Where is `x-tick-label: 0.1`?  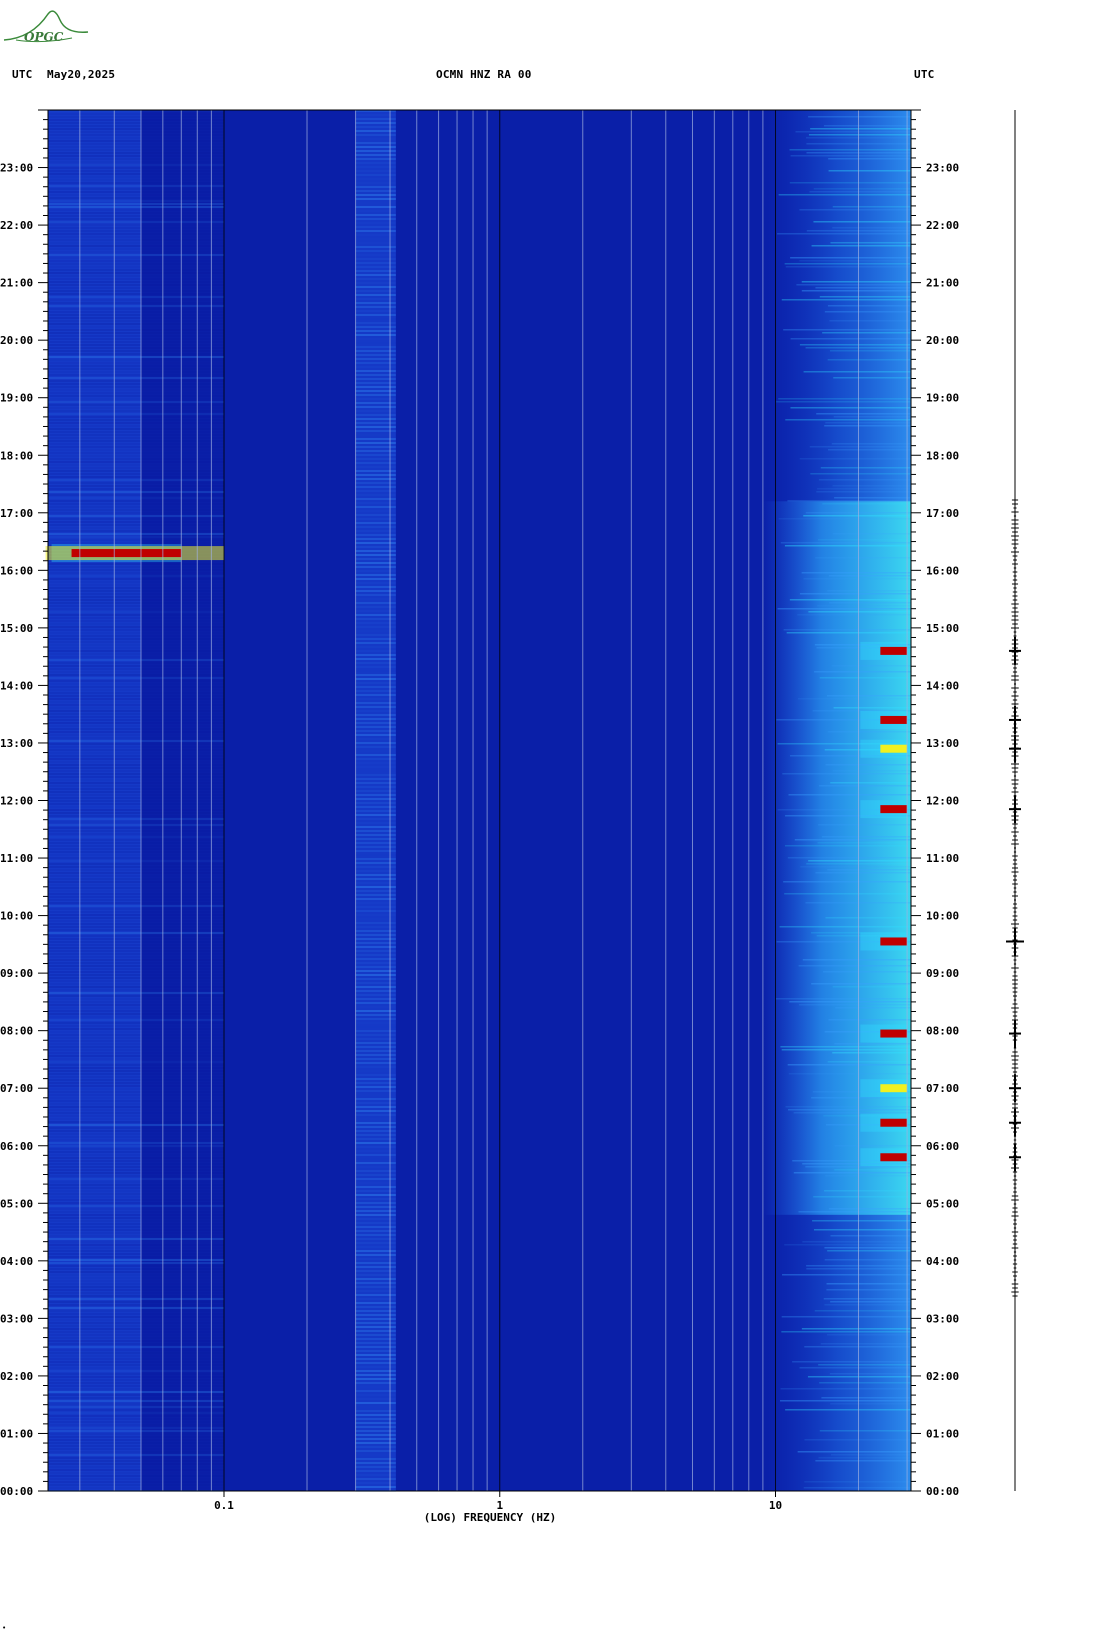 x-tick-label: 0.1 is located at coordinates (224, 1505).